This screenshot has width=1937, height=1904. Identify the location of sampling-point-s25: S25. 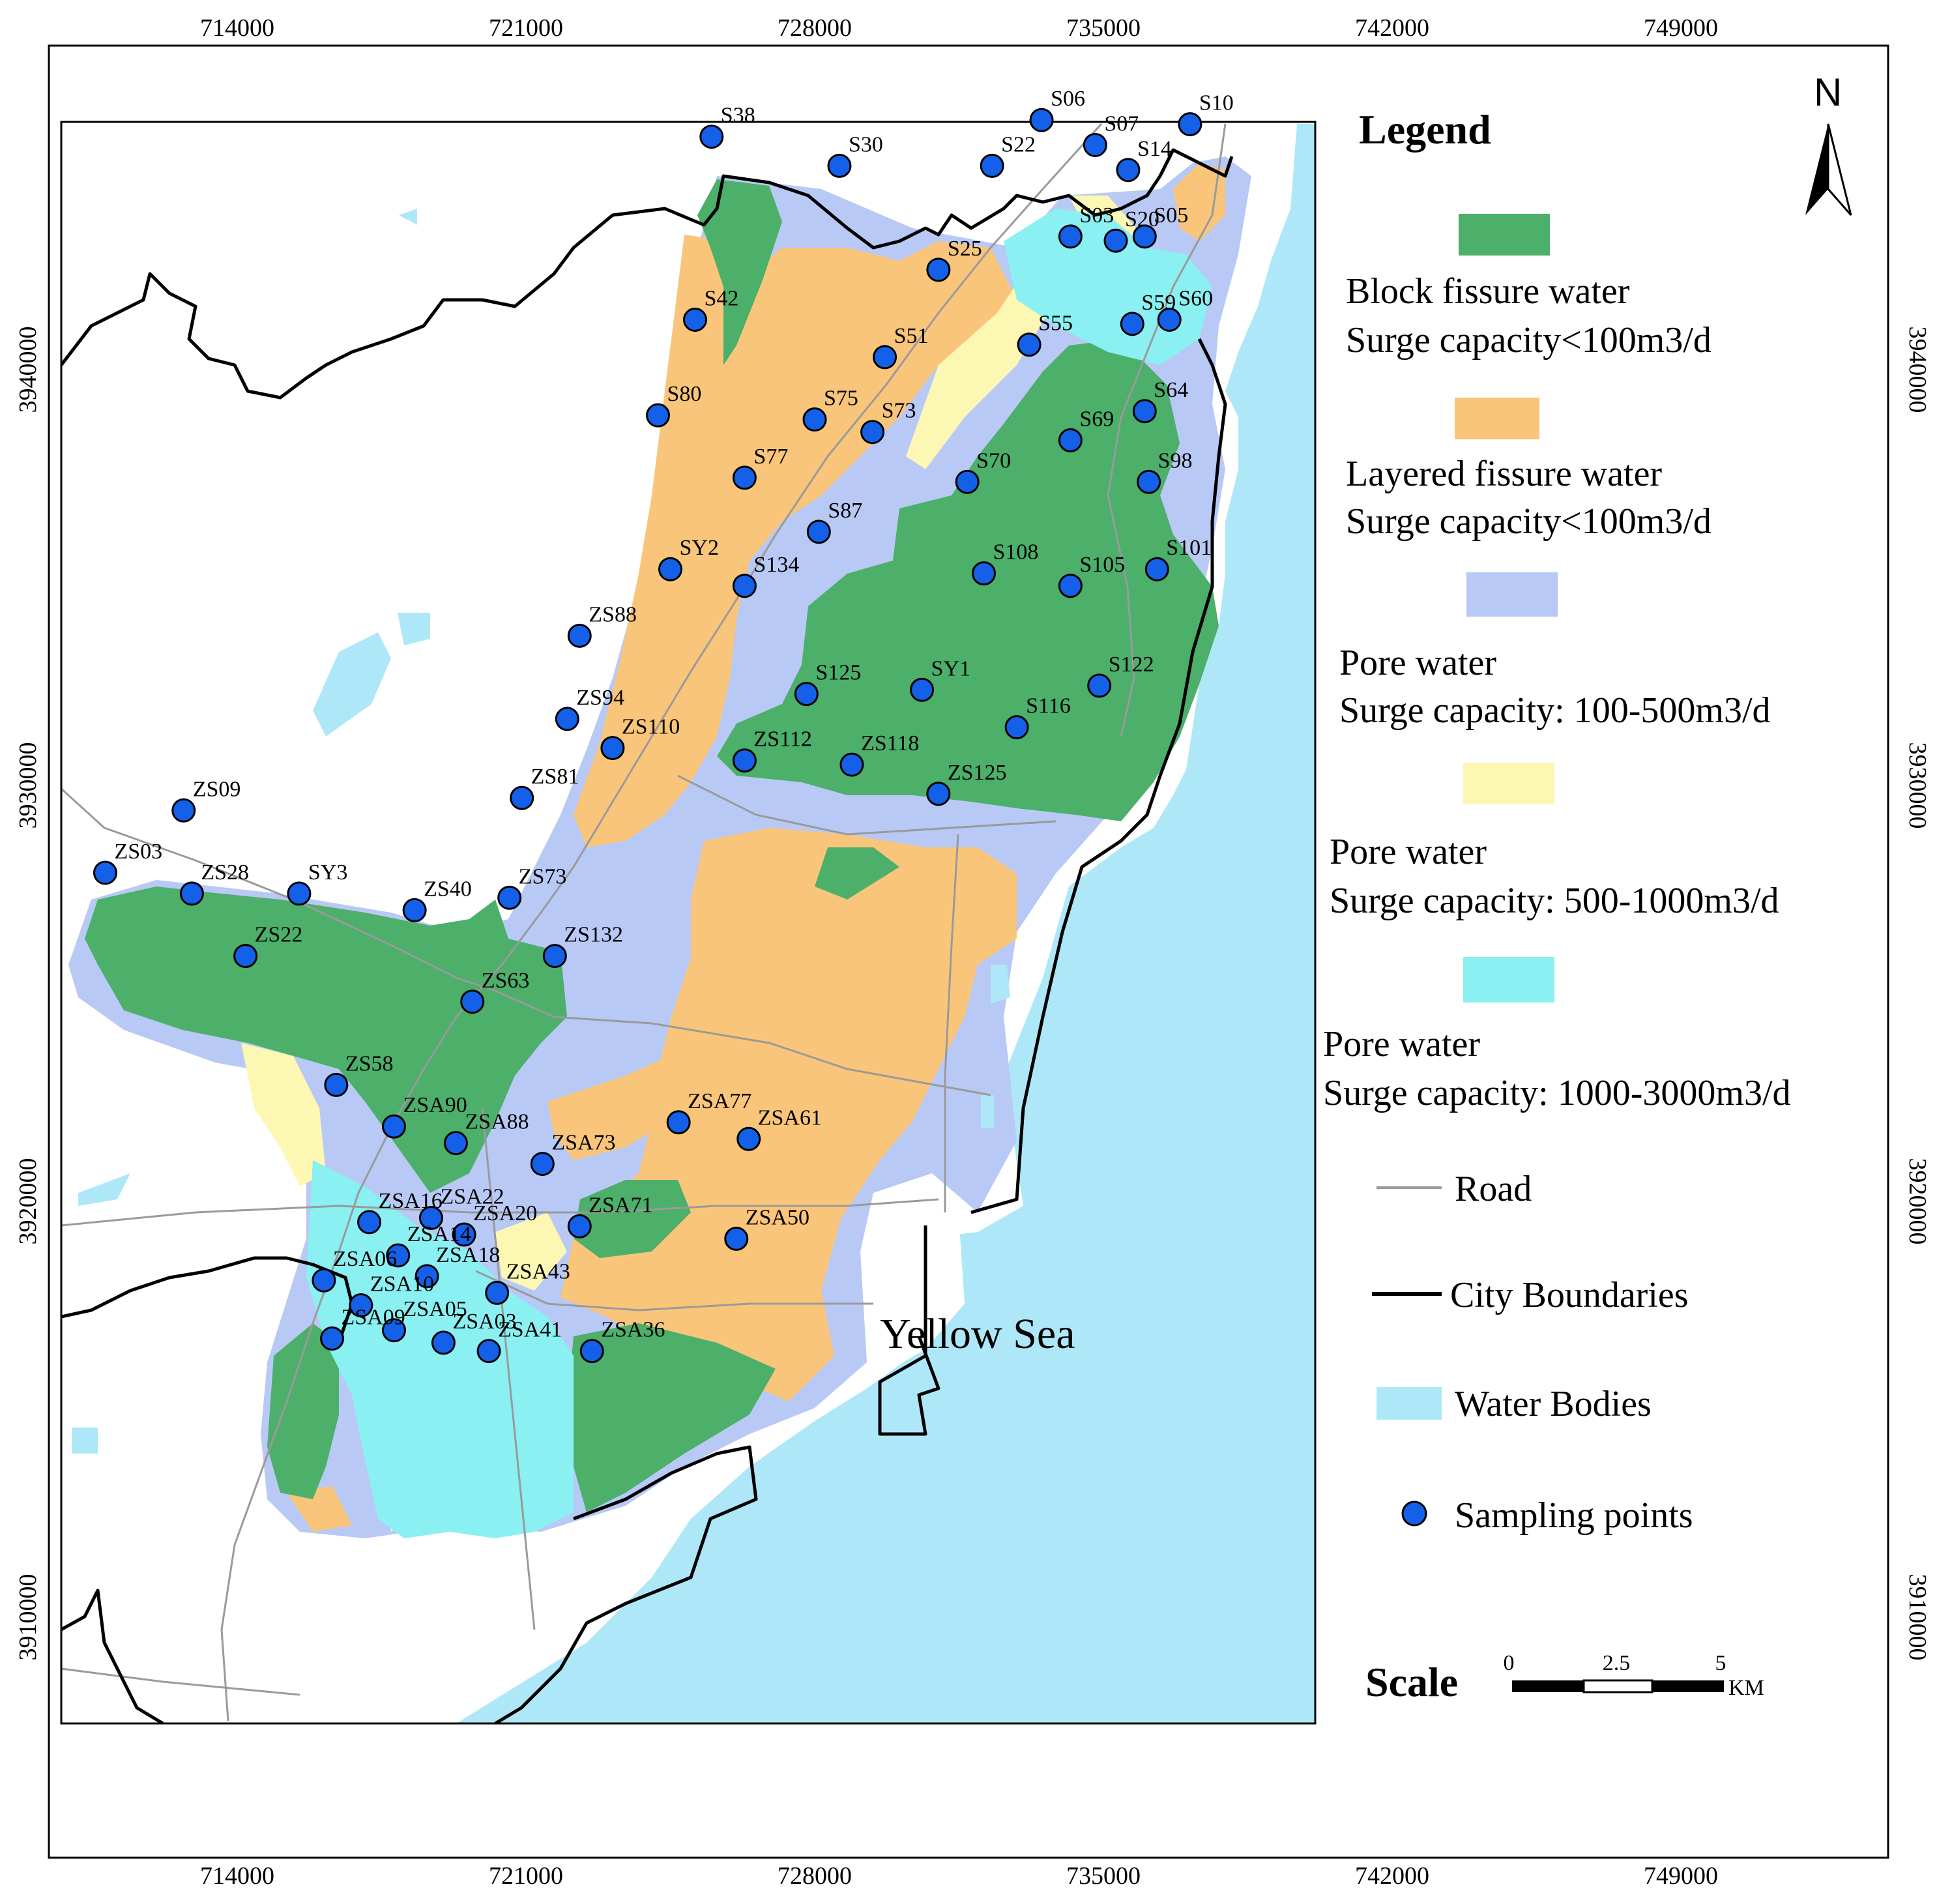
(954, 259).